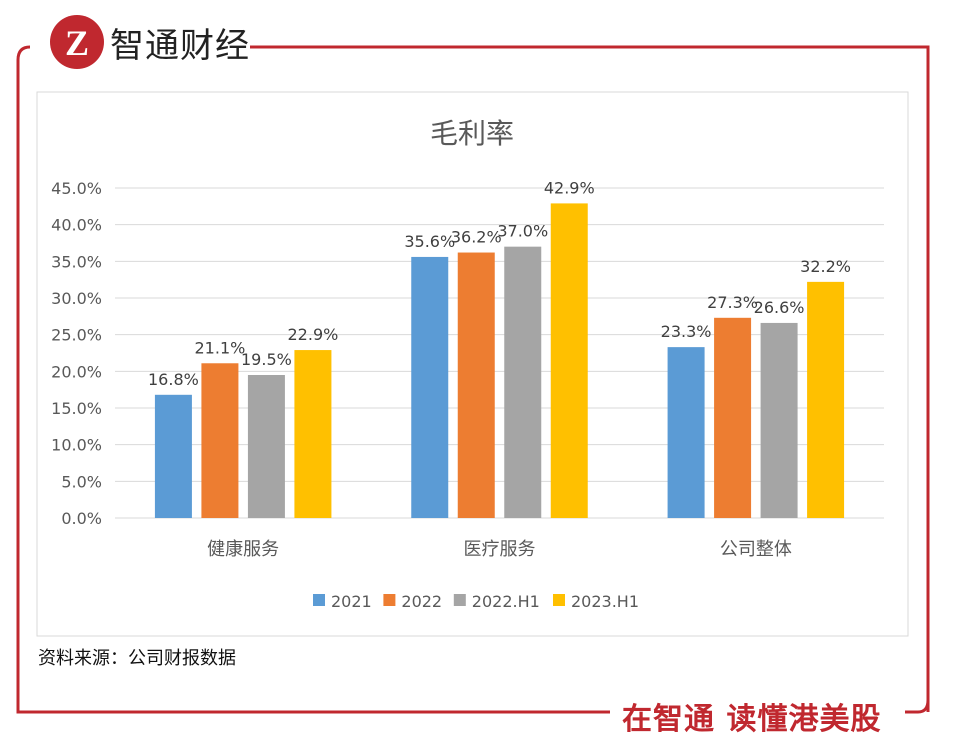 Image resolution: width=960 pixels, height=751 pixels. I want to click on data-label: 37.0%, so click(522, 231).